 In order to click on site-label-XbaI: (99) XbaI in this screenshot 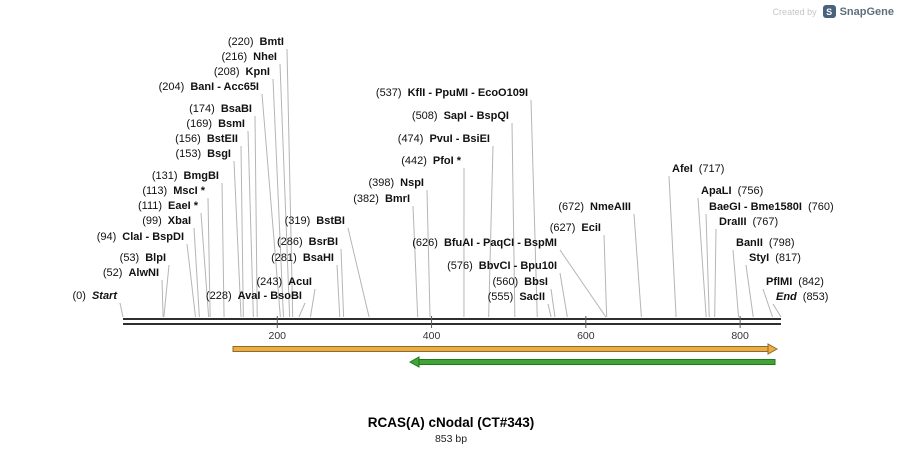, I will do `click(166, 221)`.